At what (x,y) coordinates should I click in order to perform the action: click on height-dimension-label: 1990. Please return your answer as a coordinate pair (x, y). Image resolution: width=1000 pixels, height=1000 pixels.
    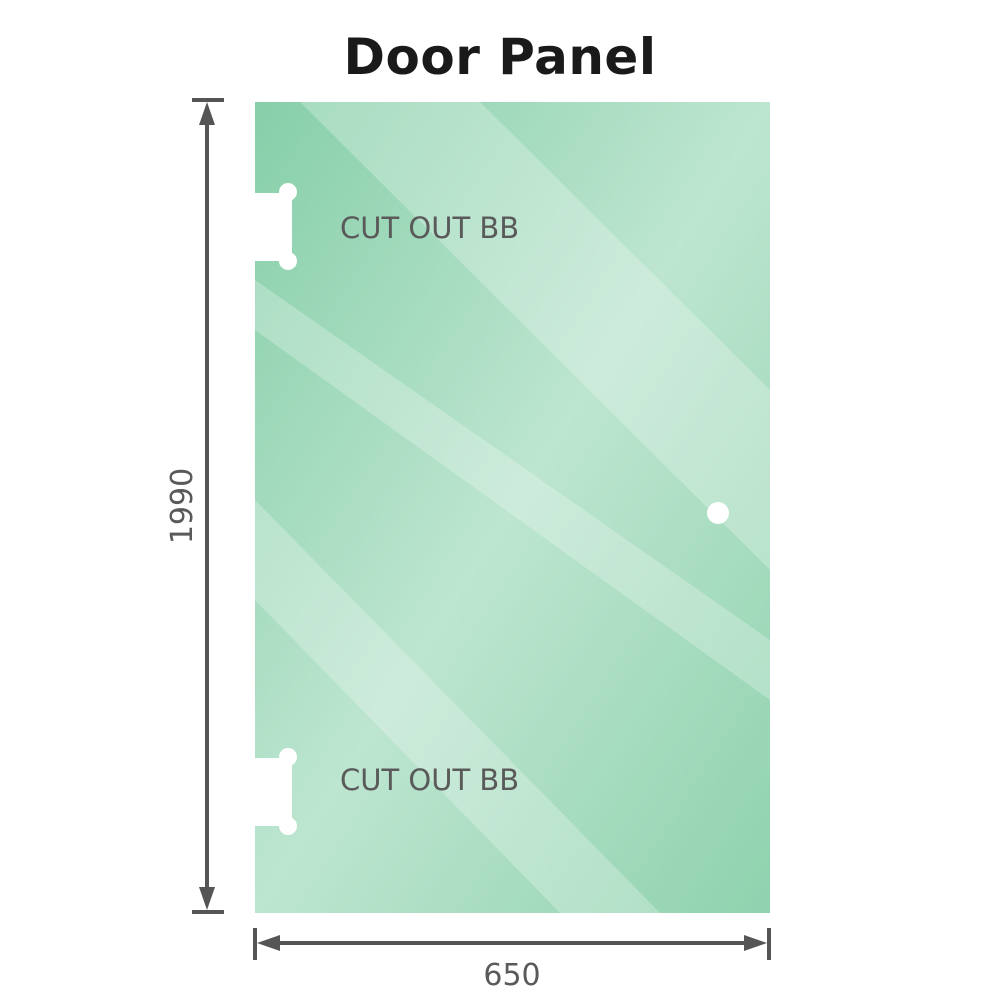
    Looking at the image, I should click on (182, 506).